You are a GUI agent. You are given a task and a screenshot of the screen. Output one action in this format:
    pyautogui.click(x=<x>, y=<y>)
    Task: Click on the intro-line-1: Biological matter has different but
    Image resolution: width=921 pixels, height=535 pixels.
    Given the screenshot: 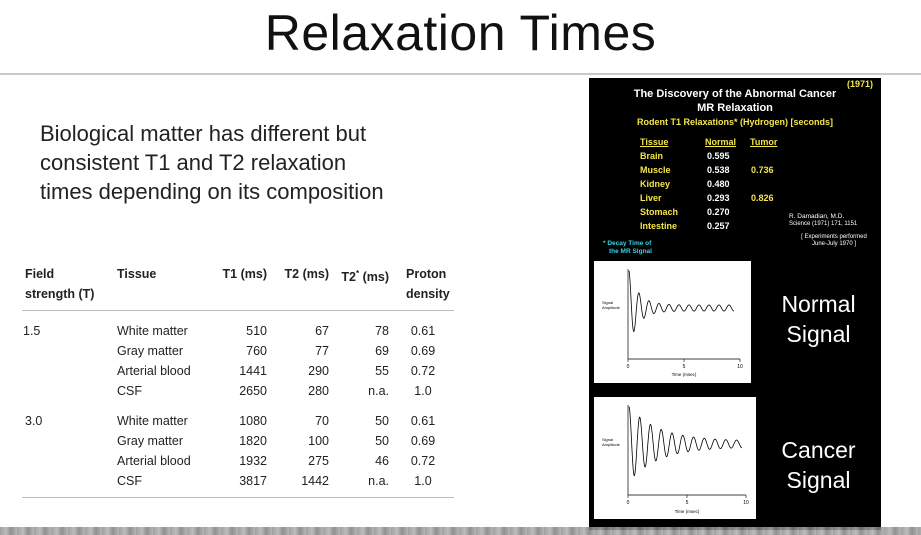 What is the action you would take?
    pyautogui.click(x=203, y=133)
    